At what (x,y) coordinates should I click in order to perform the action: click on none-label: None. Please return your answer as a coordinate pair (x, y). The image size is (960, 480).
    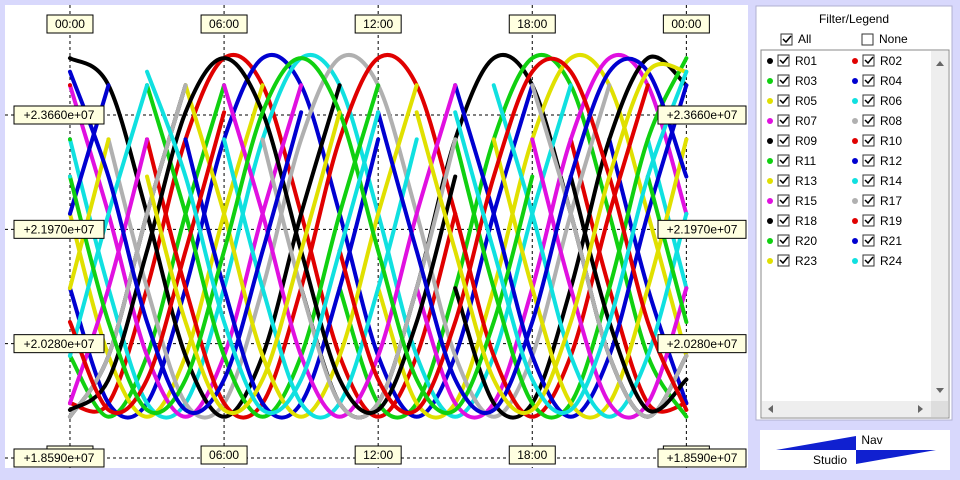
    Looking at the image, I should click on (893, 39).